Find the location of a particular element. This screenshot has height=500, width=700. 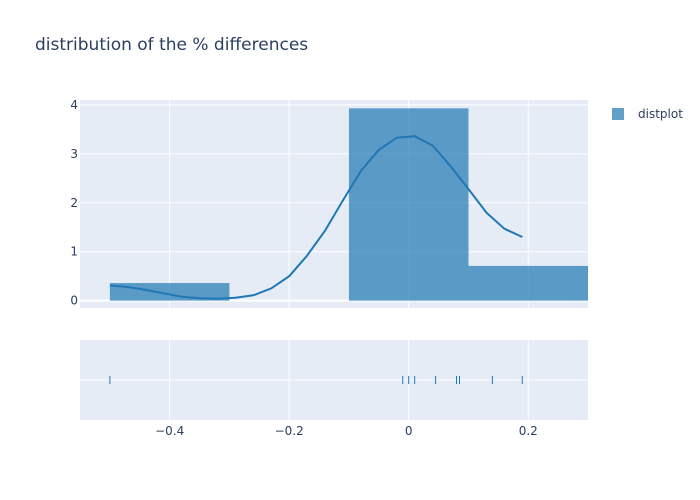

x-tick-label: −0.4 is located at coordinates (169, 431).